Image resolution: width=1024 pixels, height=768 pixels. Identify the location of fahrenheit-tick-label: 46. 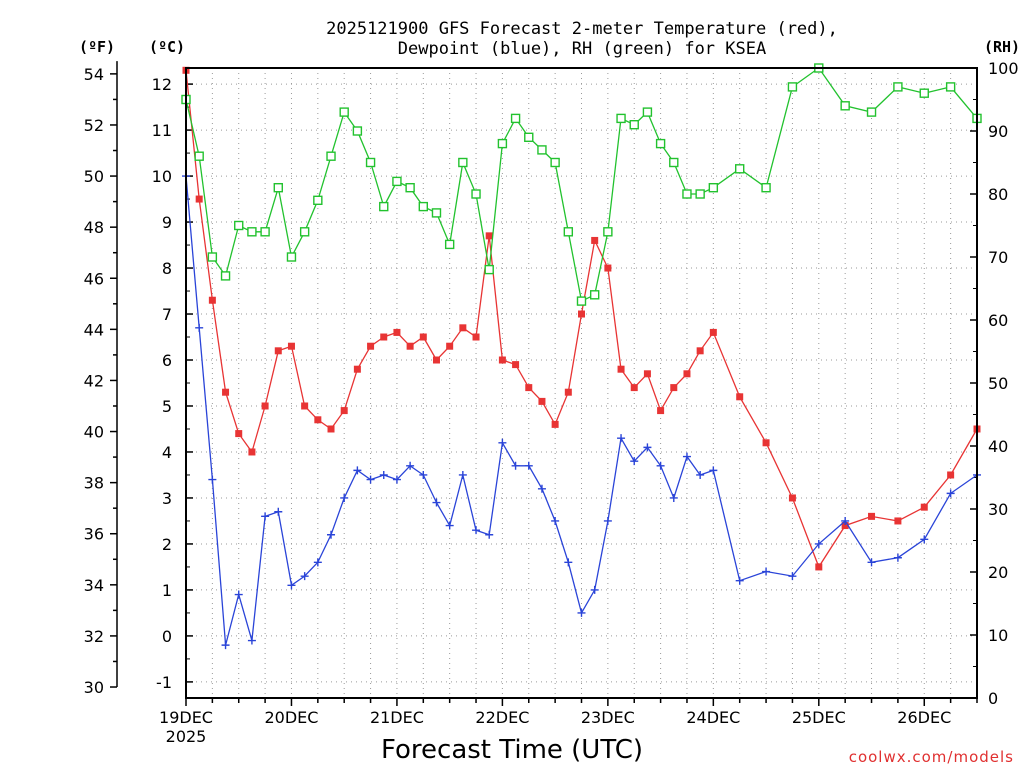
(94, 278).